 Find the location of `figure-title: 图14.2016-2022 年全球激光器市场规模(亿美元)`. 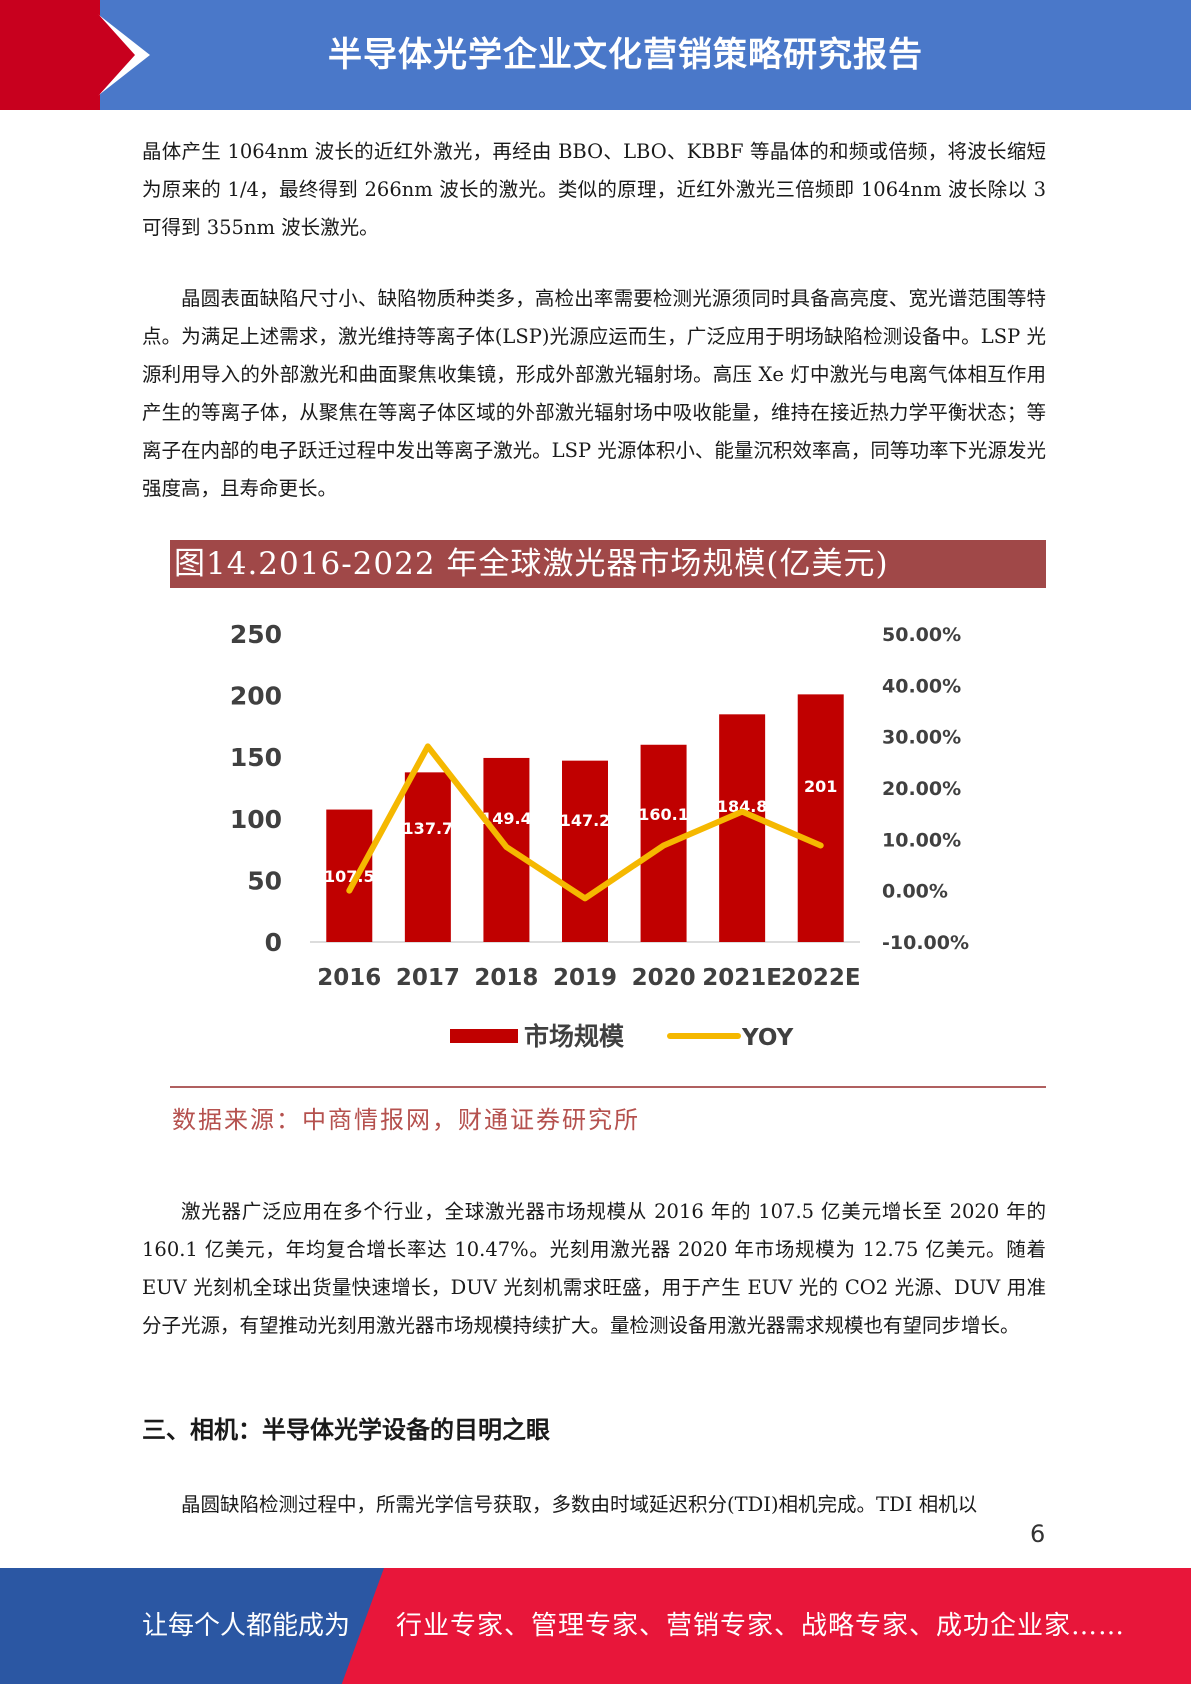

figure-title: 图14.2016-2022 年全球激光器市场规模(亿美元) is located at coordinates (608, 564).